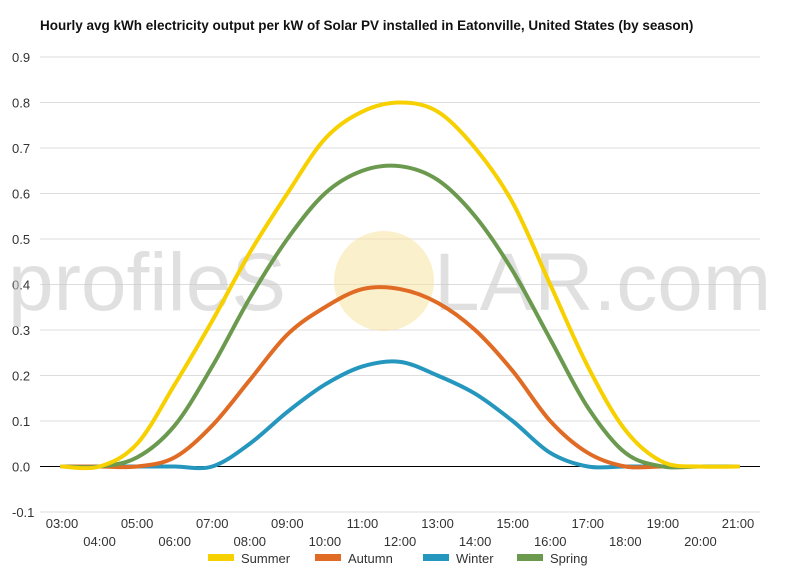 The image size is (800, 570). I want to click on y-tick-label: 0.4, so click(21, 285).